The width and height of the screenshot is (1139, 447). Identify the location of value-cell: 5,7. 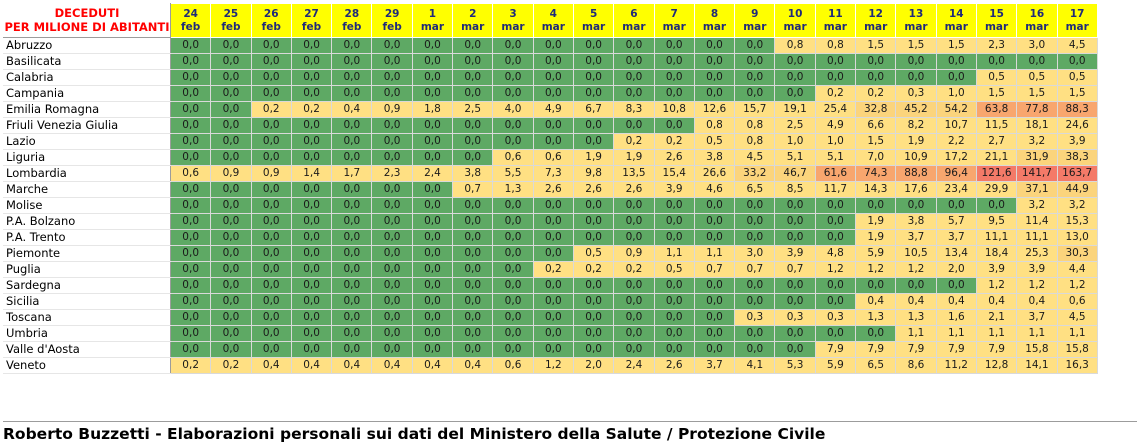
(956, 221).